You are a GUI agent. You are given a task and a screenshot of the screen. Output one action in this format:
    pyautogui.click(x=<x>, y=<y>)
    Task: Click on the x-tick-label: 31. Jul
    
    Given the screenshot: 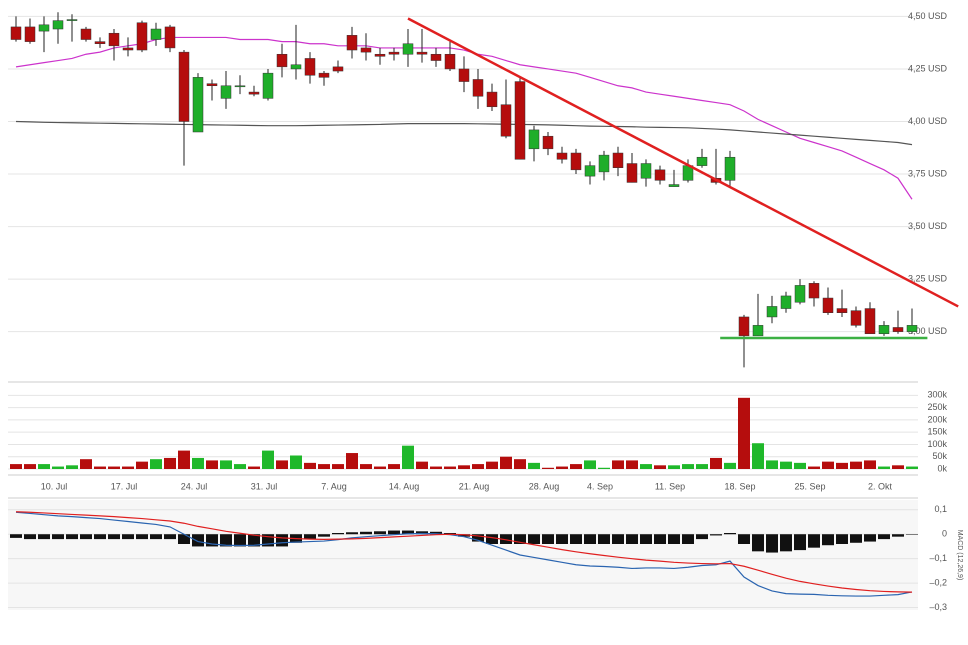 What is the action you would take?
    pyautogui.click(x=264, y=486)
    